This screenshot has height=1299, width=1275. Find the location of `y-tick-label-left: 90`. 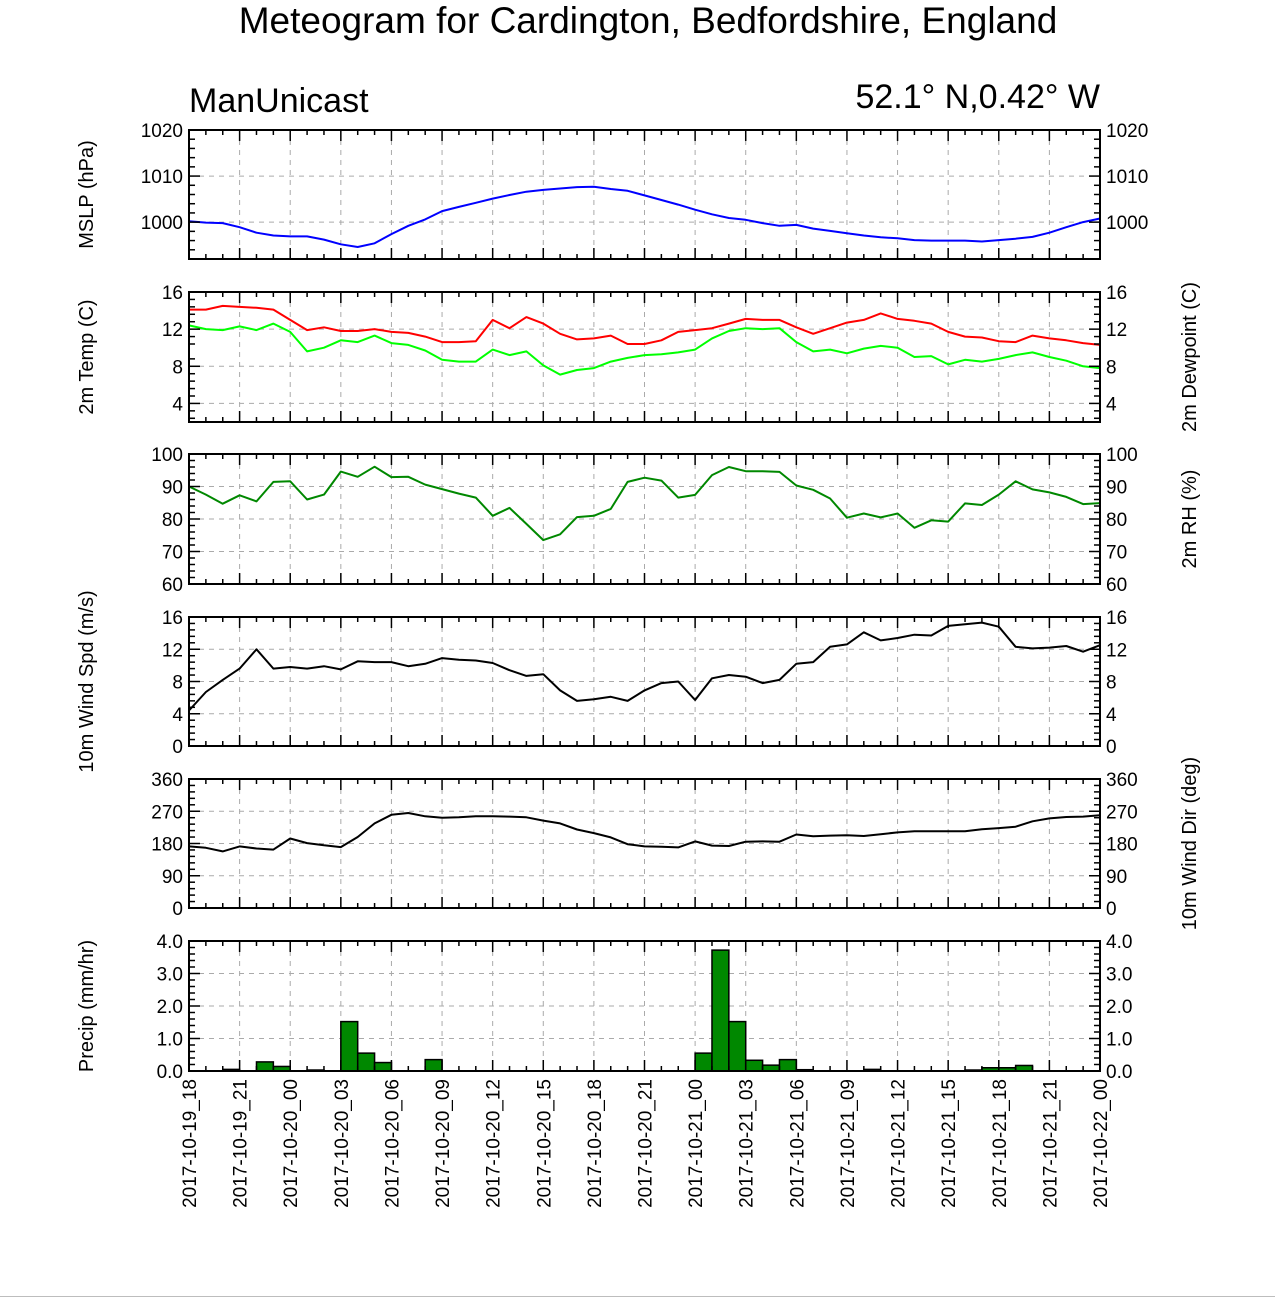

y-tick-label-left: 90 is located at coordinates (172, 488).